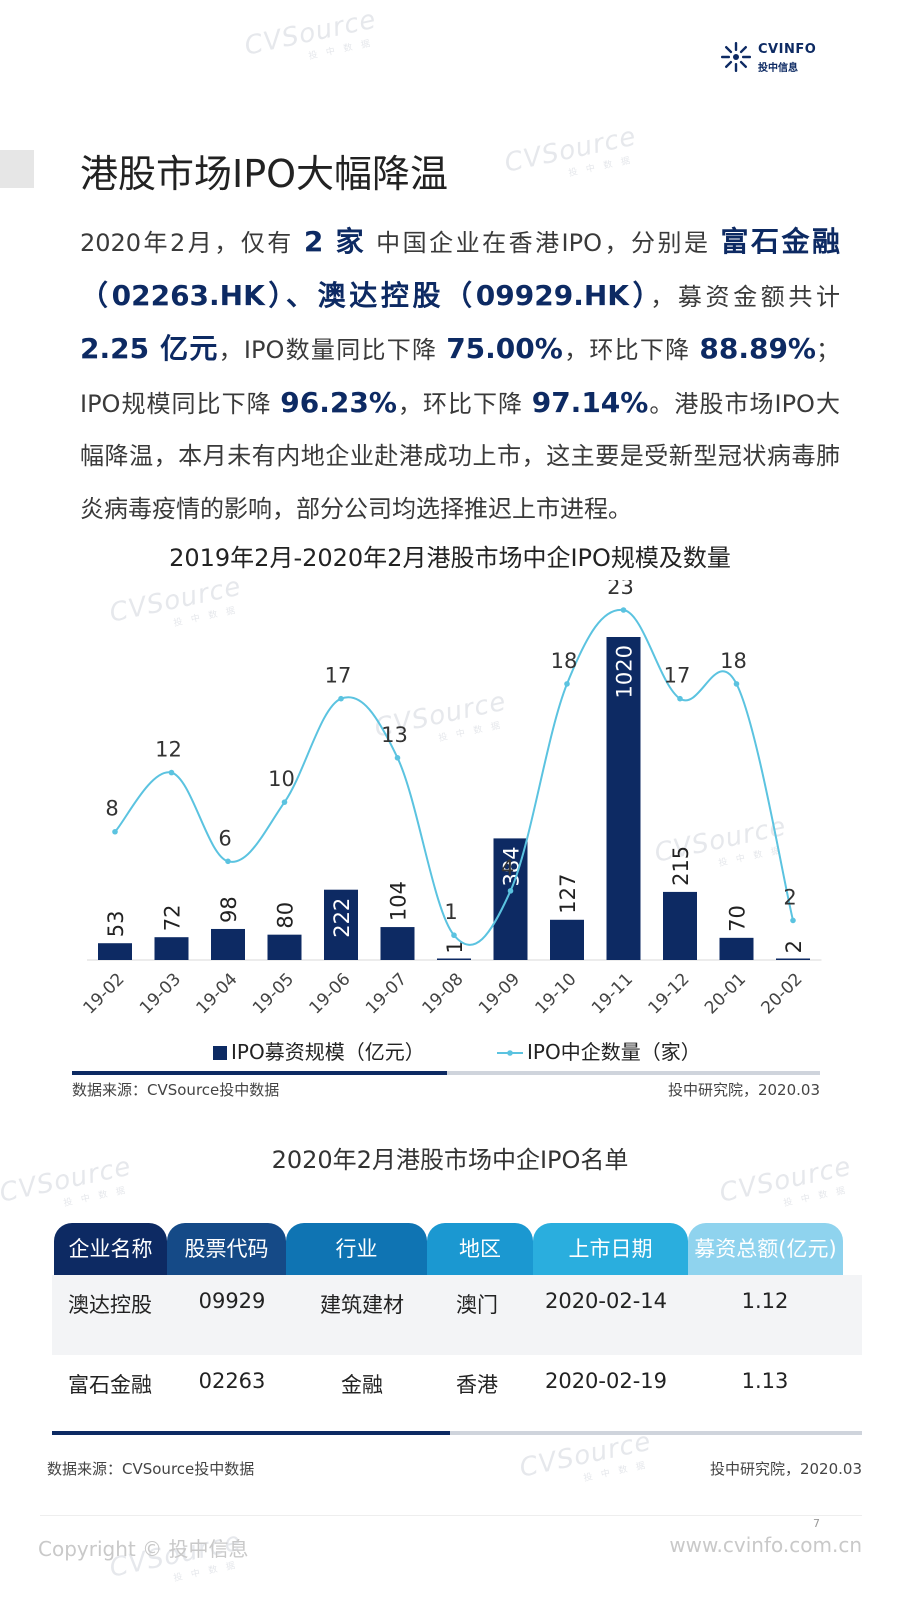 This screenshot has height=1600, width=900. What do you see at coordinates (450, 1160) in the screenshot?
I see `table-title: 2020年2月港股市场中企IPO名单` at bounding box center [450, 1160].